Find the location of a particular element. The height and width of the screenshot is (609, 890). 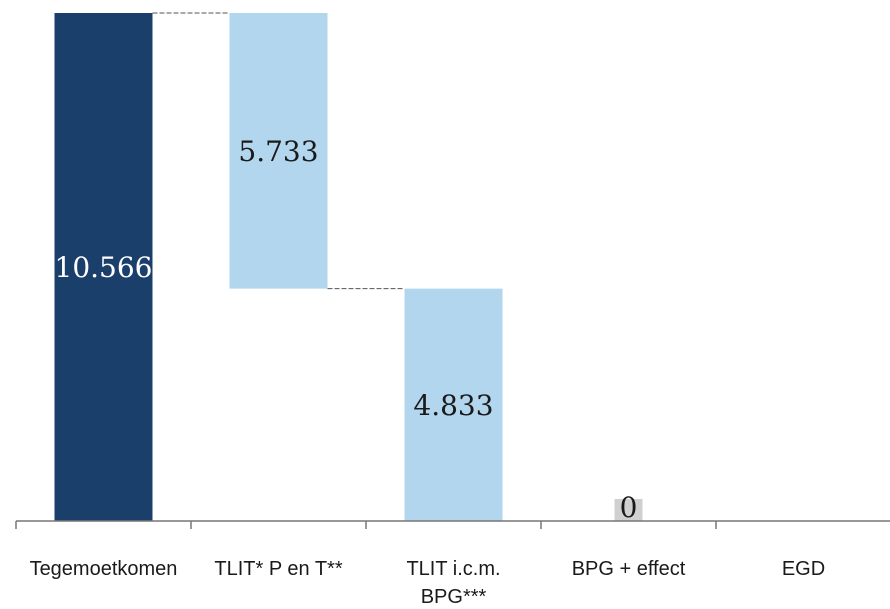

value-label-1: 10.566 is located at coordinates (104, 267).